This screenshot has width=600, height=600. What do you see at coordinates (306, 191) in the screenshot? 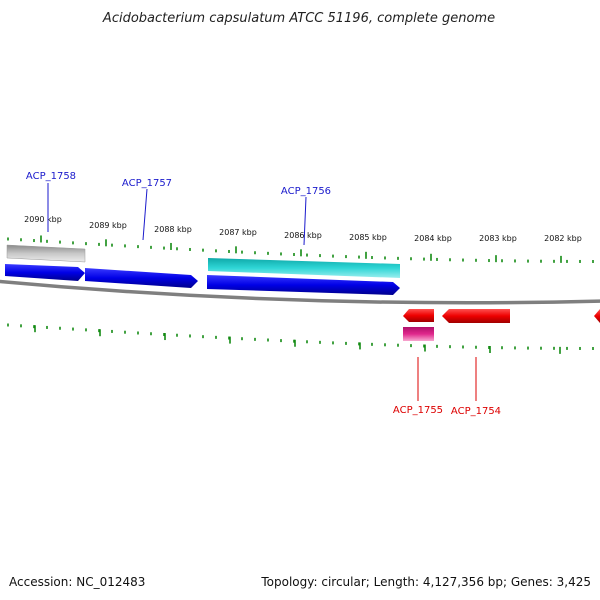
I see `gene-label-acp-1756: ACP_1756` at bounding box center [306, 191].